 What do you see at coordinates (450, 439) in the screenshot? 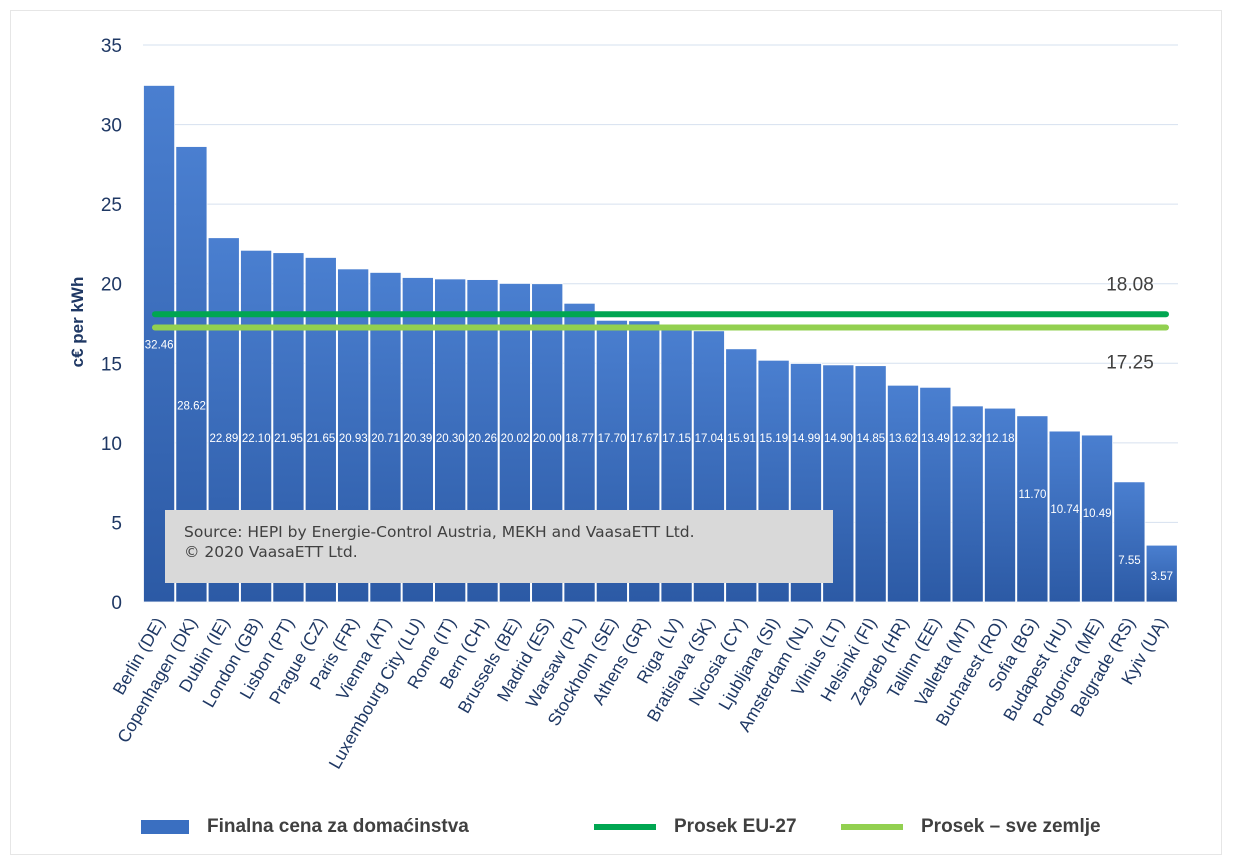
I see `bar-data-label: 20.30` at bounding box center [450, 439].